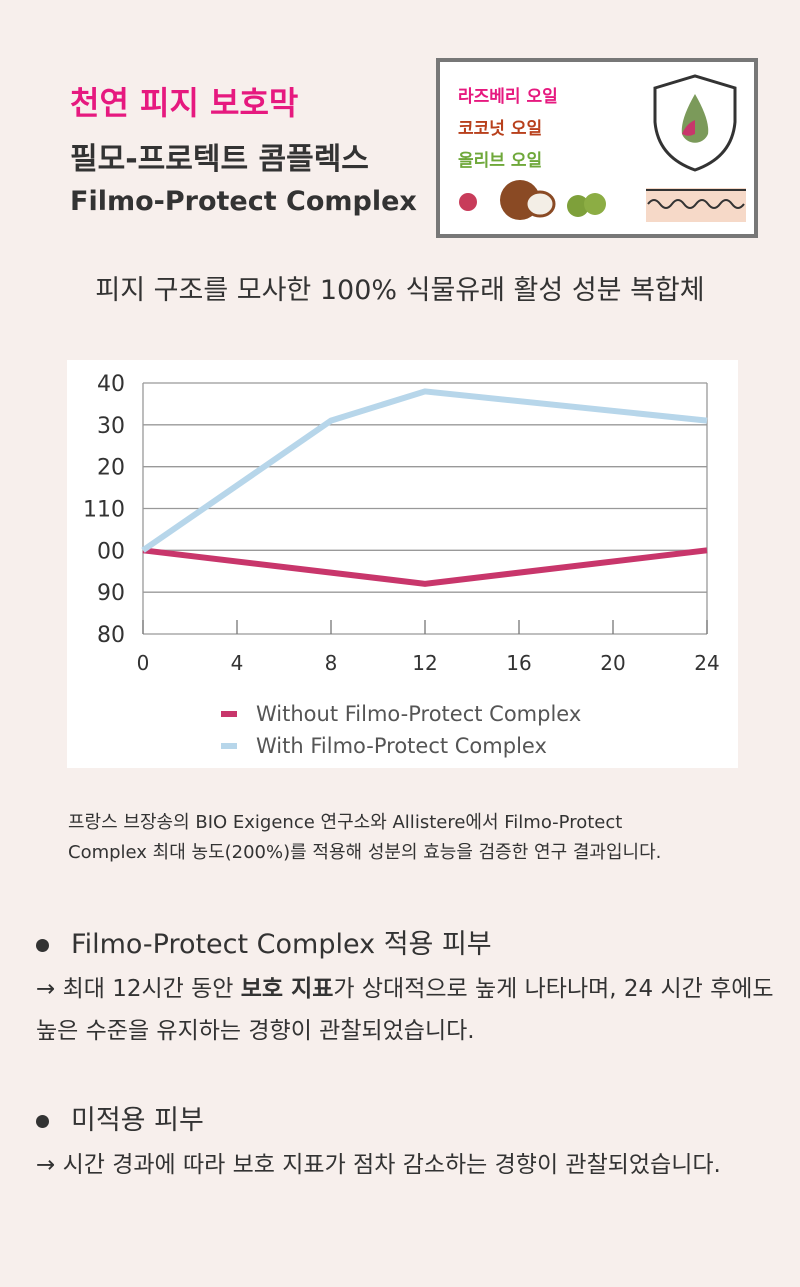  I want to click on bullet-title: Filmo-Protect Complex 적용 피부, so click(264, 941).